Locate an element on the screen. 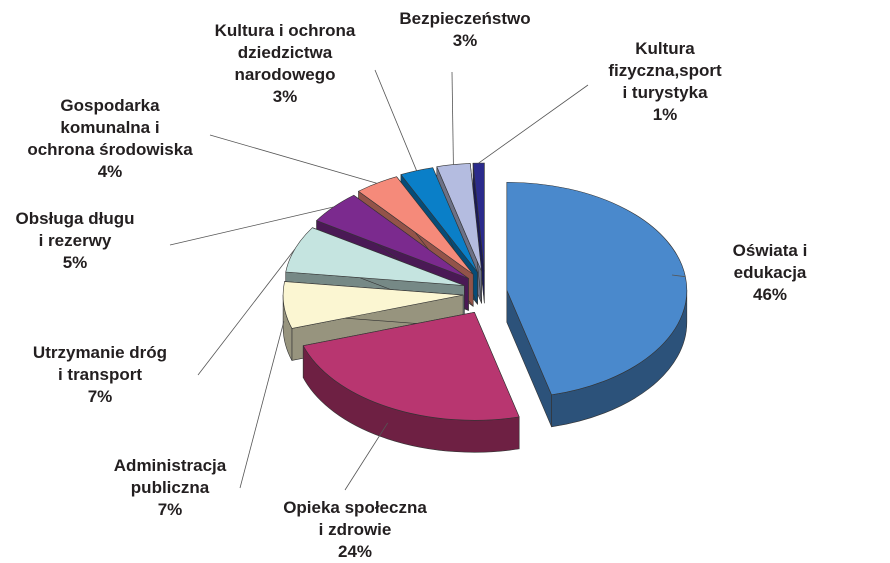 The height and width of the screenshot is (563, 890). slice-label: Kultura fizyczna,sport i turystyka 1% is located at coordinates (664, 82).